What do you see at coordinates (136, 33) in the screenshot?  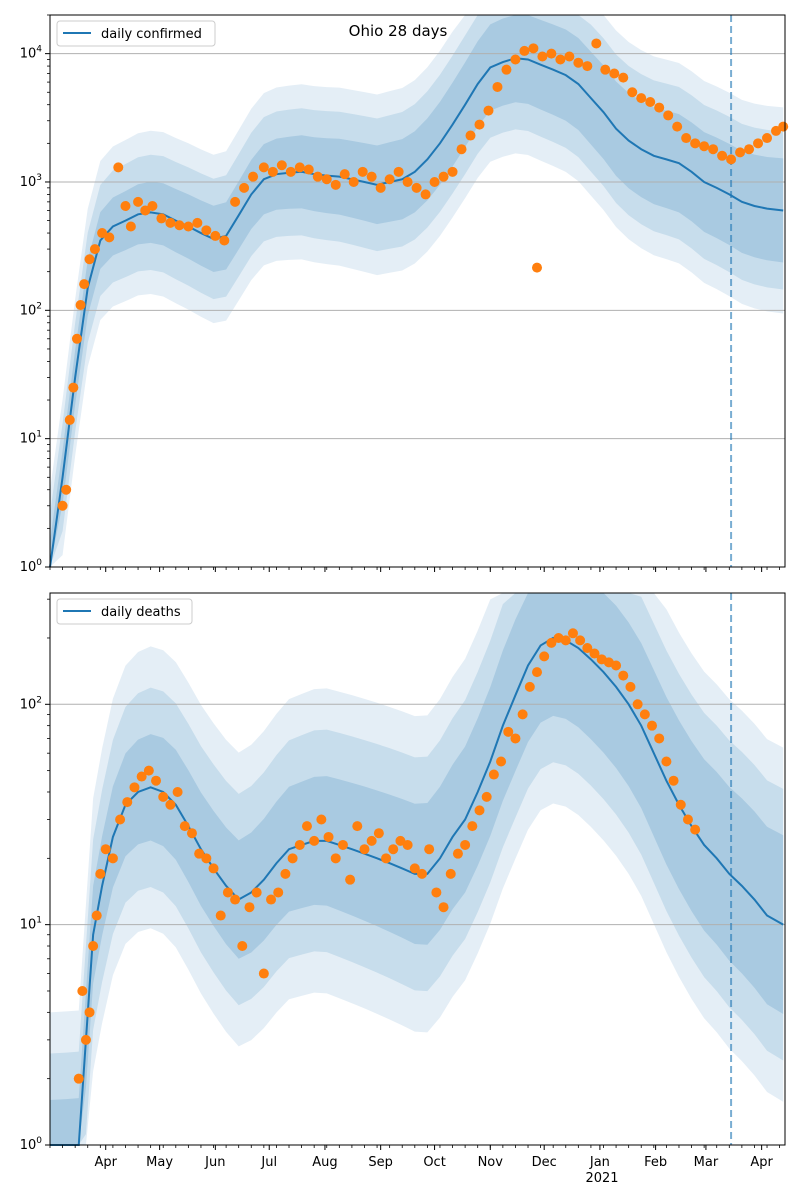 I see `confirmed-legend-box` at bounding box center [136, 33].